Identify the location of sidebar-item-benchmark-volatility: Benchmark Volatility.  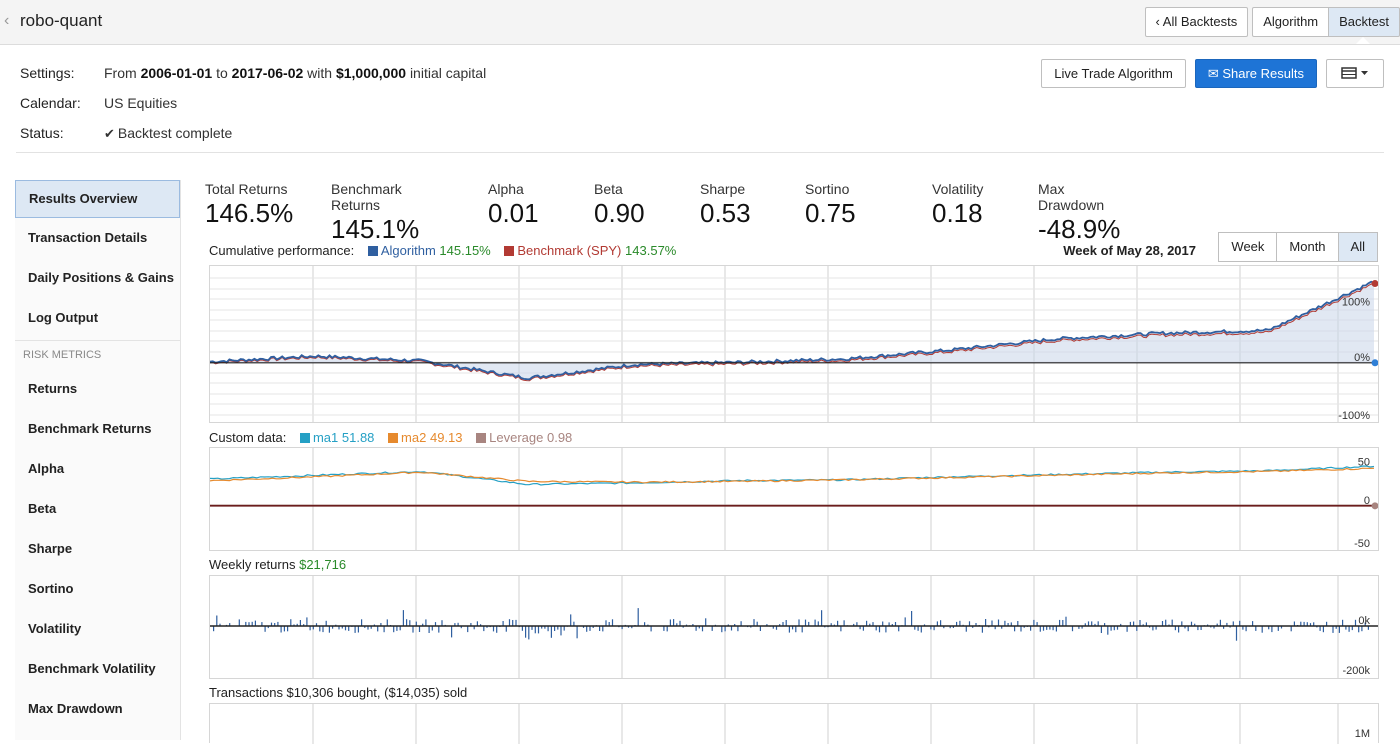
(97, 669).